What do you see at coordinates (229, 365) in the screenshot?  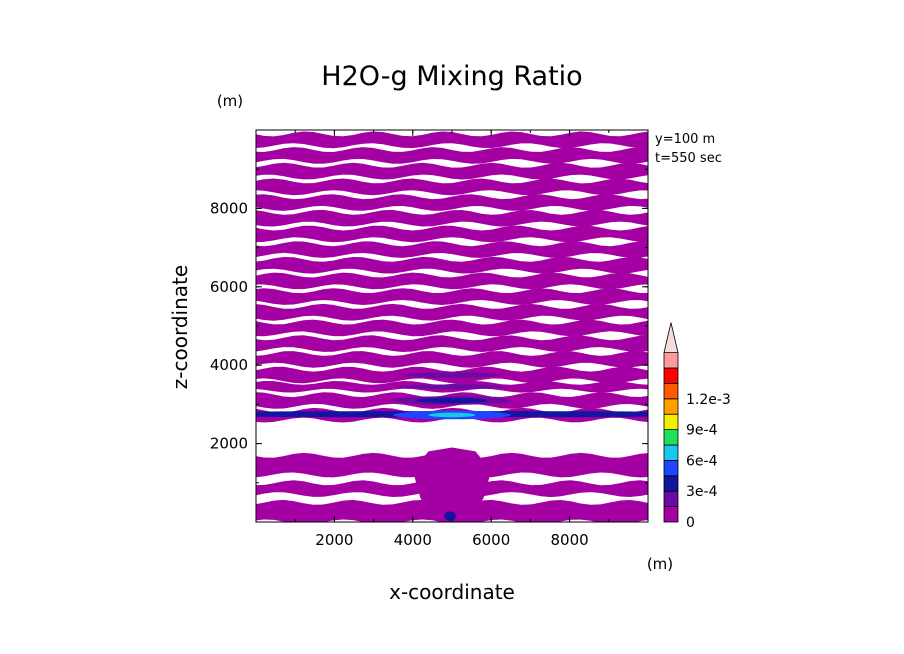 I see `y-tick-label: 4000` at bounding box center [229, 365].